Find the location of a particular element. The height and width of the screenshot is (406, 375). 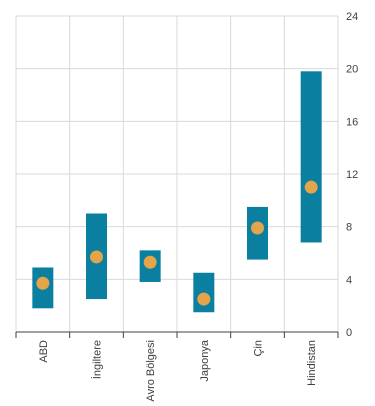

y-tick-label: 0 is located at coordinates (349, 333).